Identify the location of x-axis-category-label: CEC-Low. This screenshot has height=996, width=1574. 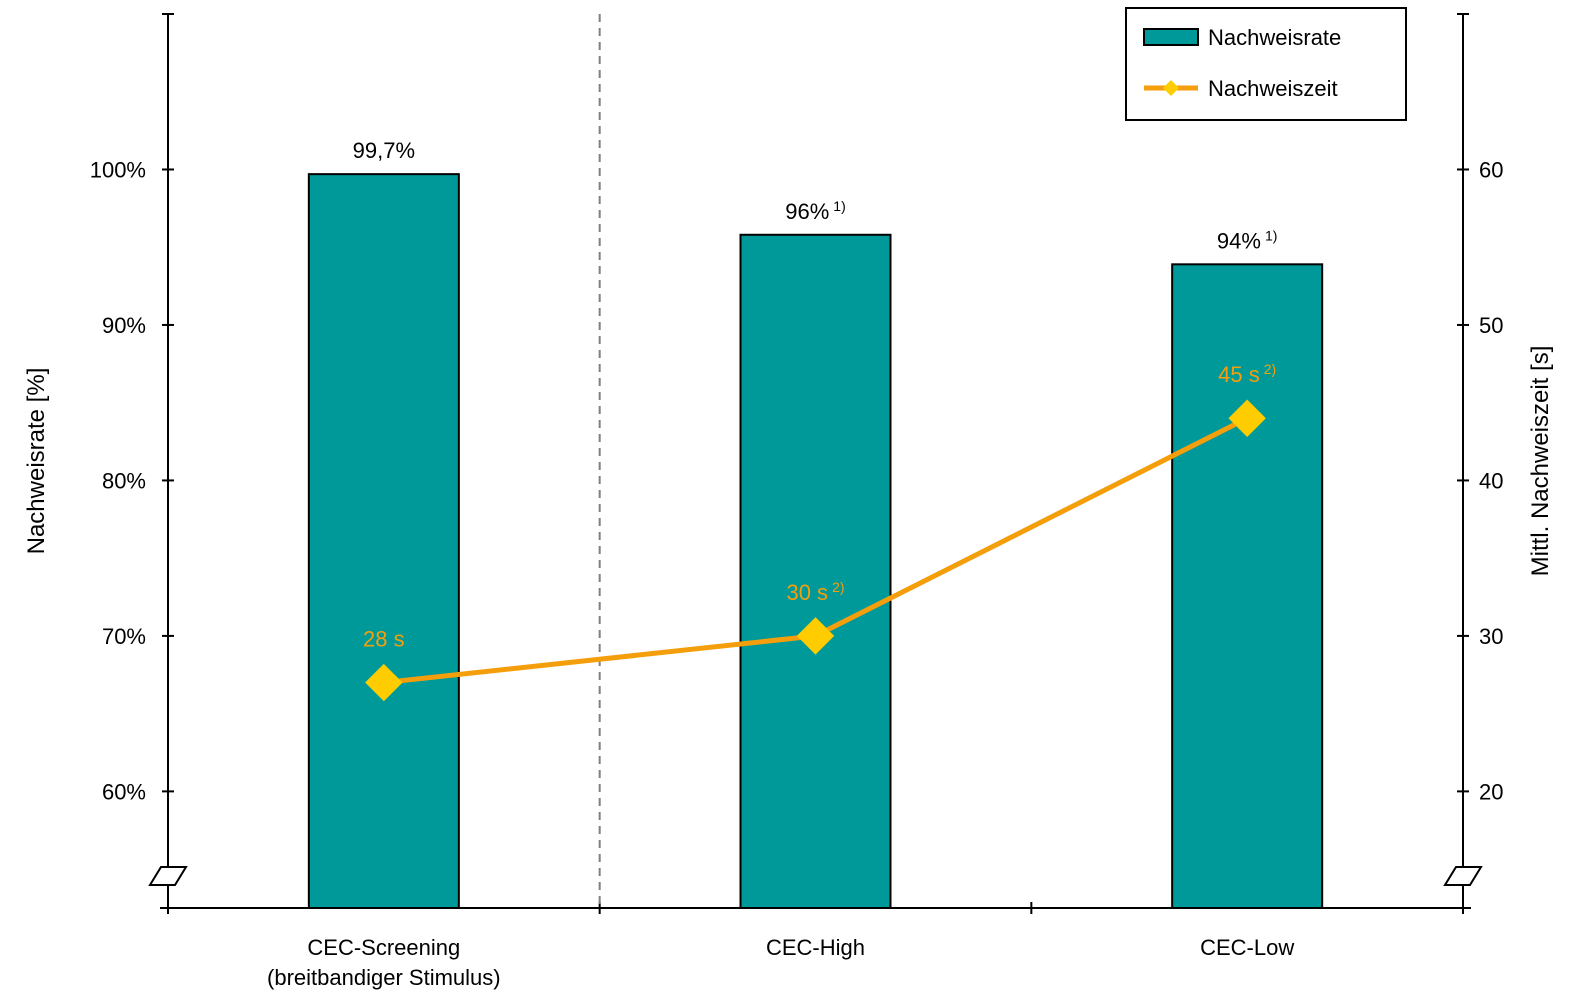
(1247, 947).